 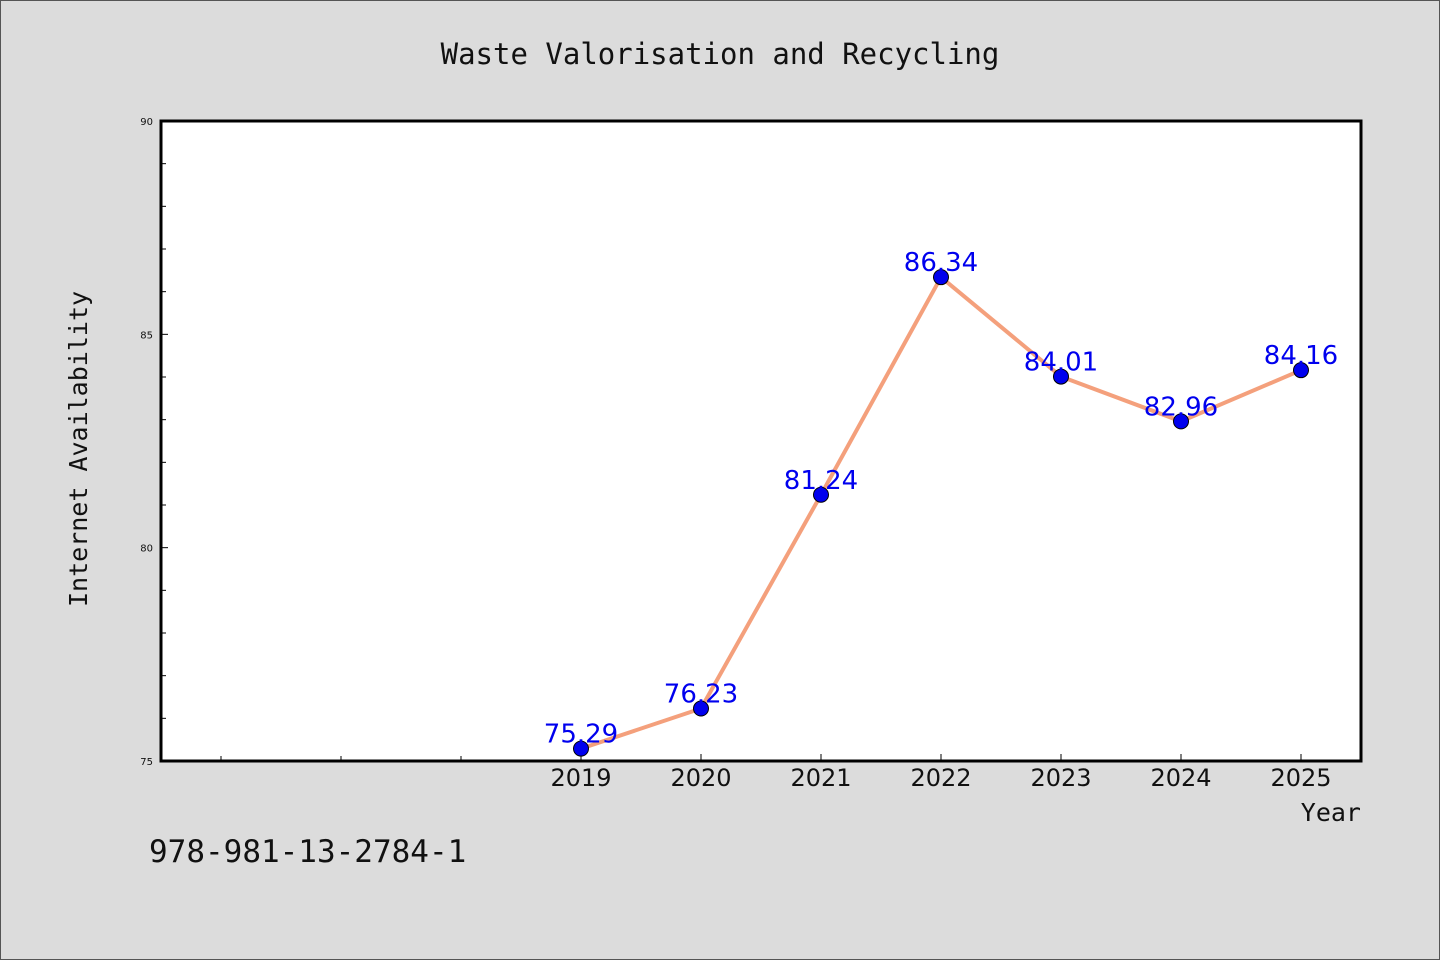 I want to click on data-label: 86.34, so click(x=941, y=263).